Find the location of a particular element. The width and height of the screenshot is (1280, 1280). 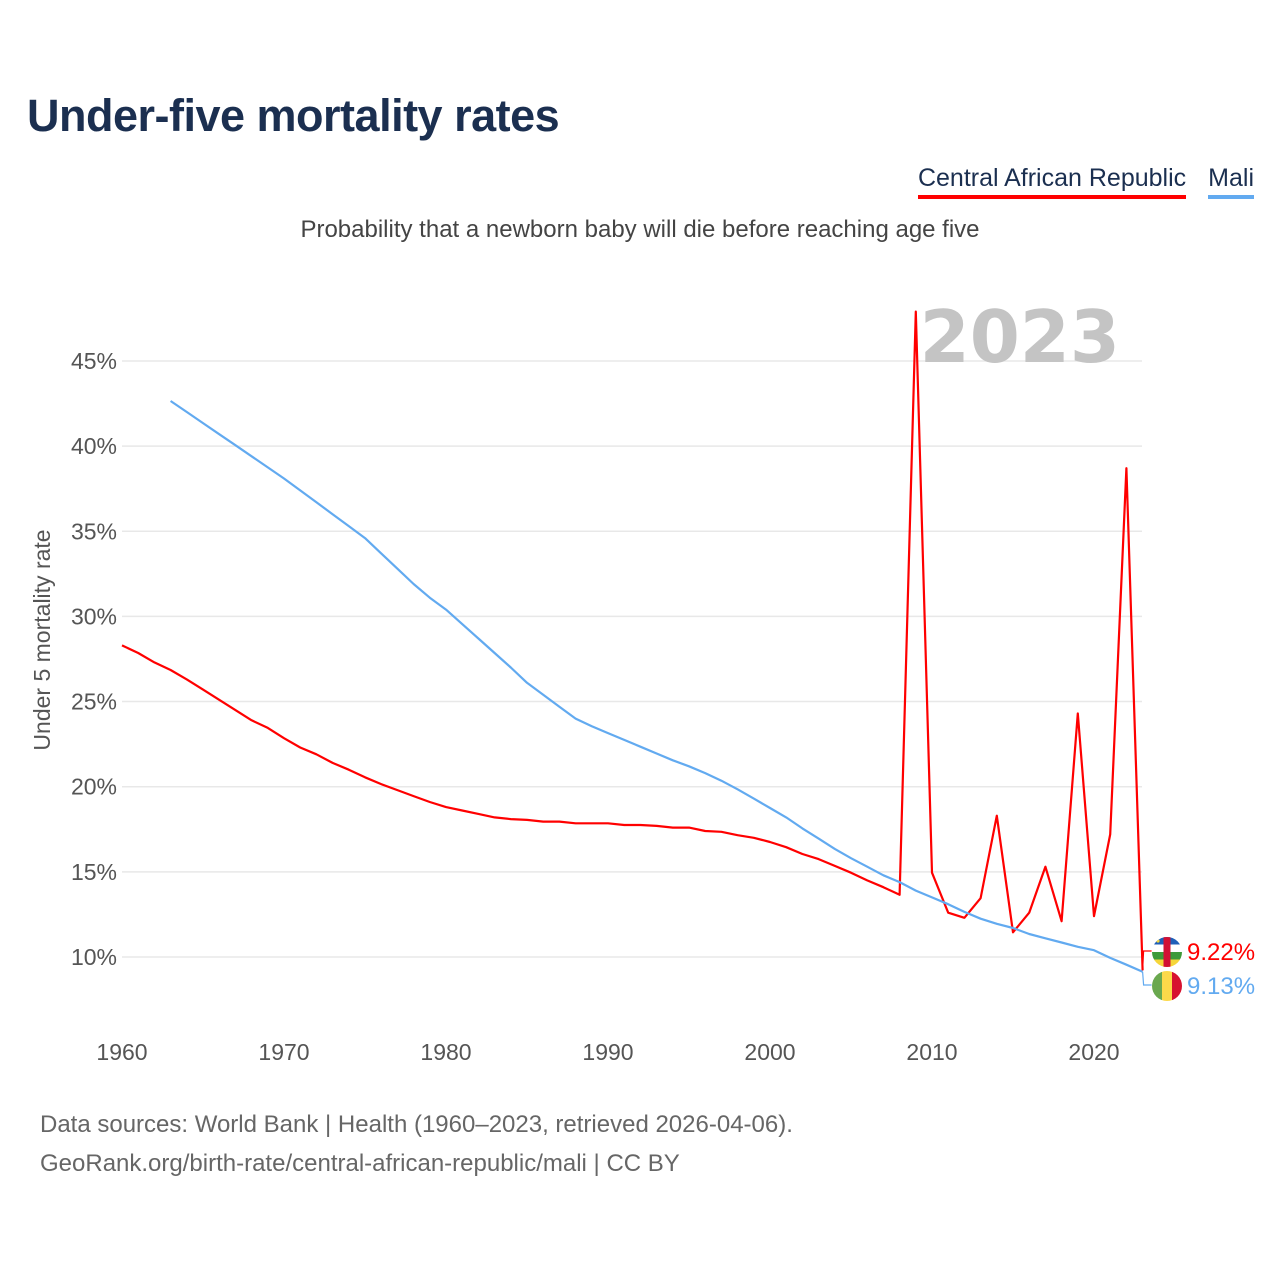

legend-item-central-african-republic: Central African Republic is located at coordinates (1052, 181).